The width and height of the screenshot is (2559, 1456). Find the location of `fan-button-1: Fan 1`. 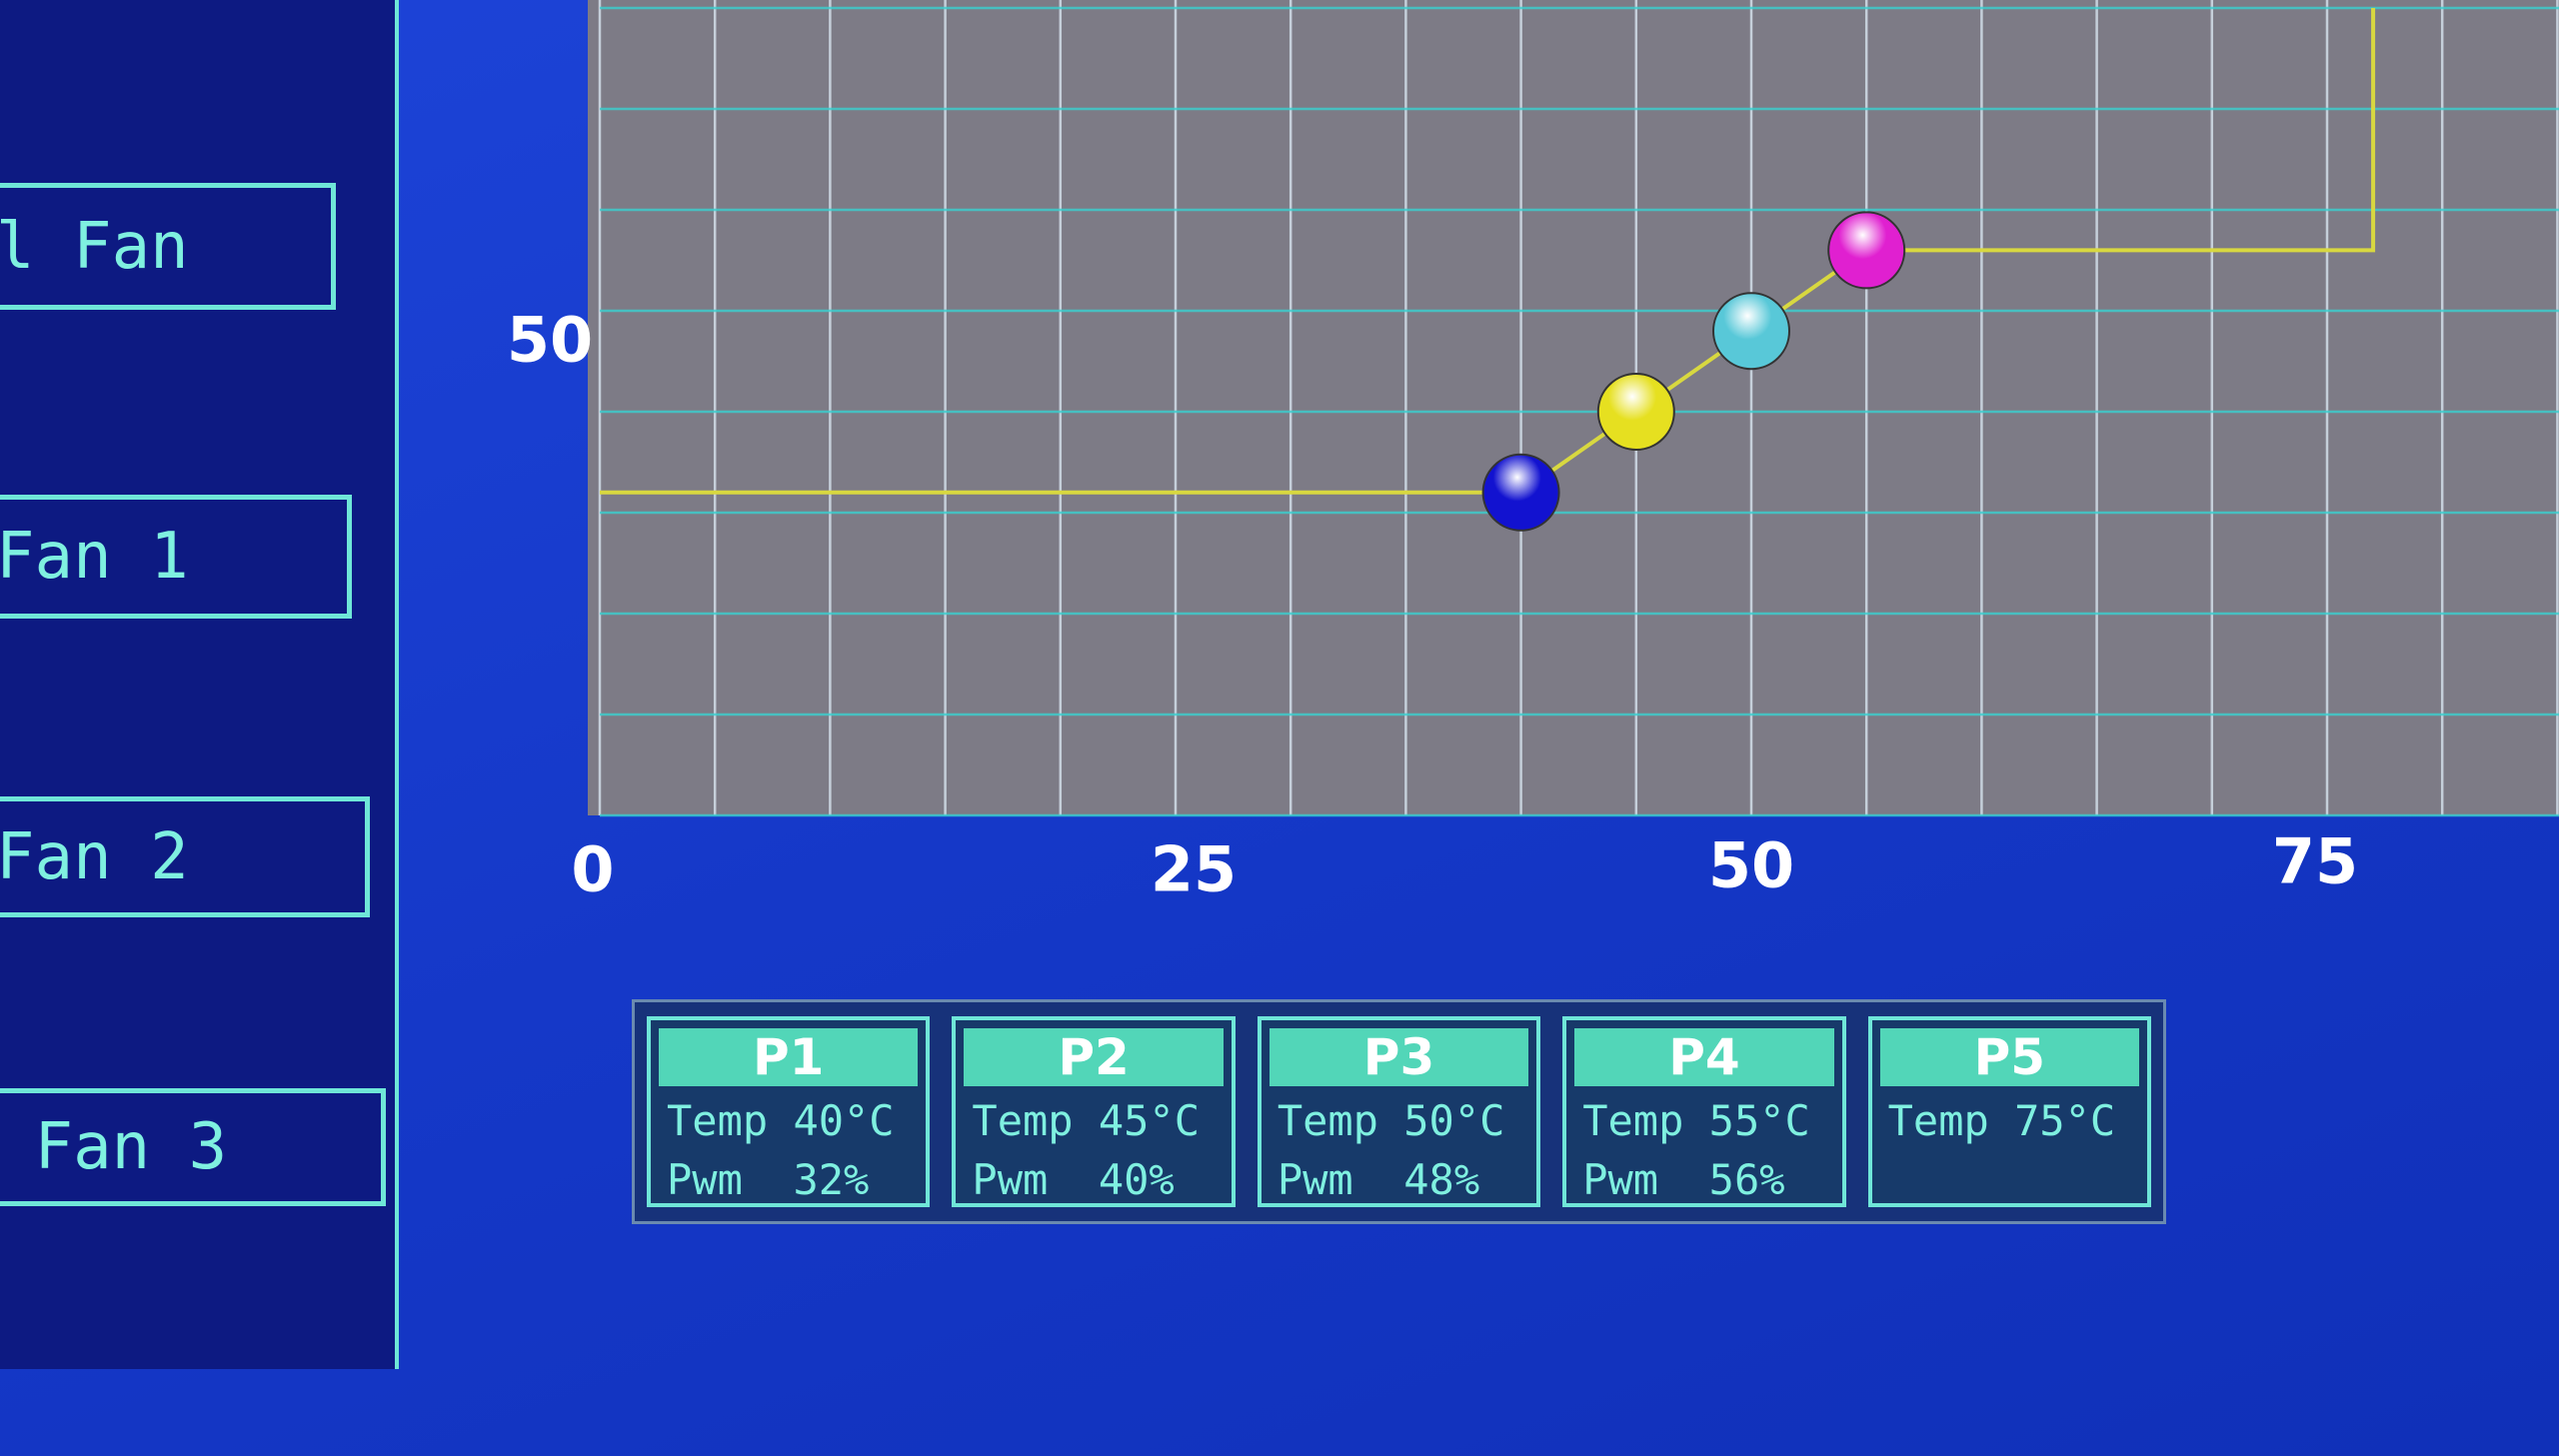

fan-button-1: Fan 1 is located at coordinates (176, 557).